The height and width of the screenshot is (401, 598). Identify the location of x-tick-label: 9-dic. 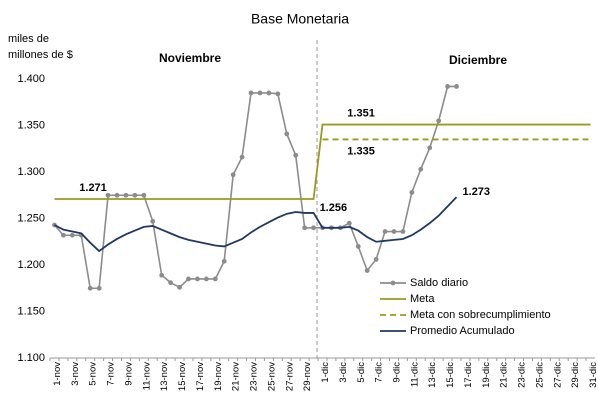
(396, 372).